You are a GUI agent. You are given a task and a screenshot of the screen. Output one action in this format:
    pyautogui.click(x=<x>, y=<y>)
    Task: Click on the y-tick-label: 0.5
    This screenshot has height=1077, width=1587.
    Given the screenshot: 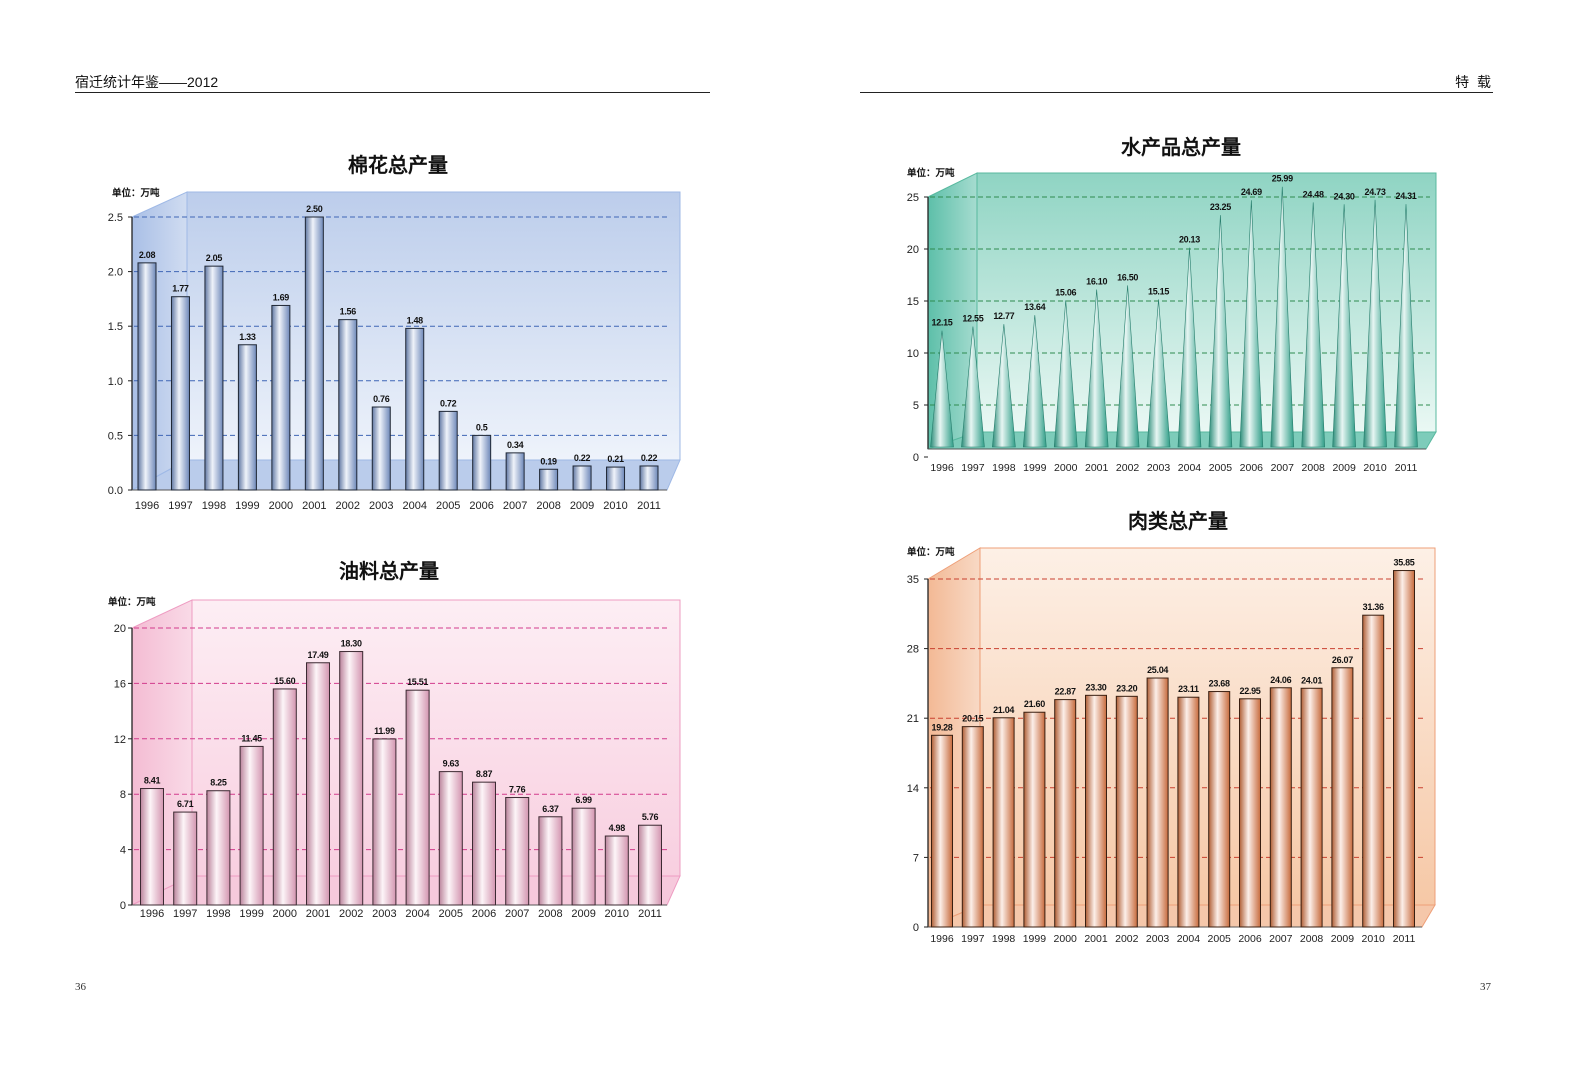 What is the action you would take?
    pyautogui.click(x=115, y=436)
    